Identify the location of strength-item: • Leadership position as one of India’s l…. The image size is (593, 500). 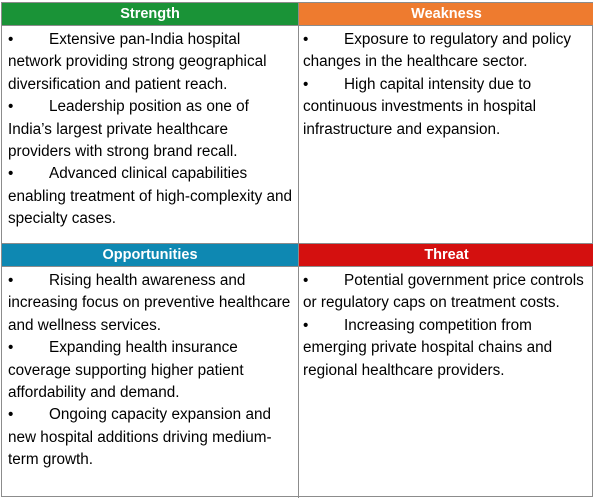
(128, 129).